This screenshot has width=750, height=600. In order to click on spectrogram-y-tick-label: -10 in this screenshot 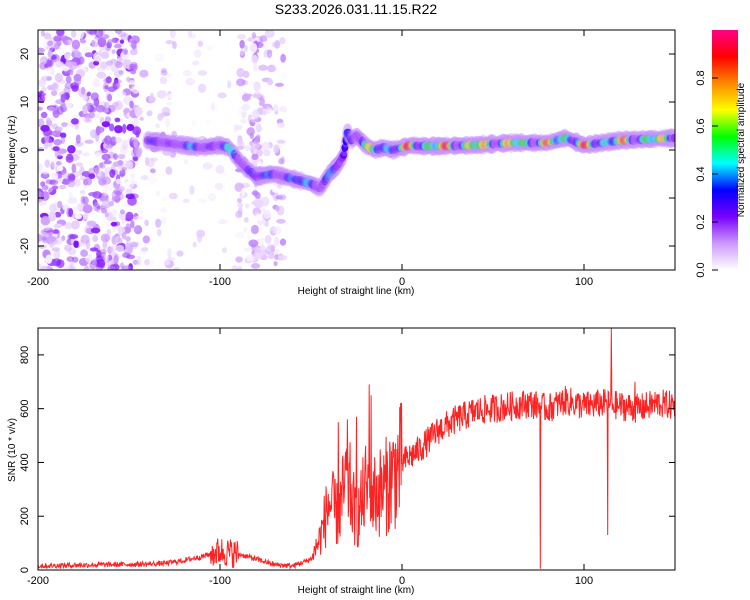, I will do `click(25, 198)`.